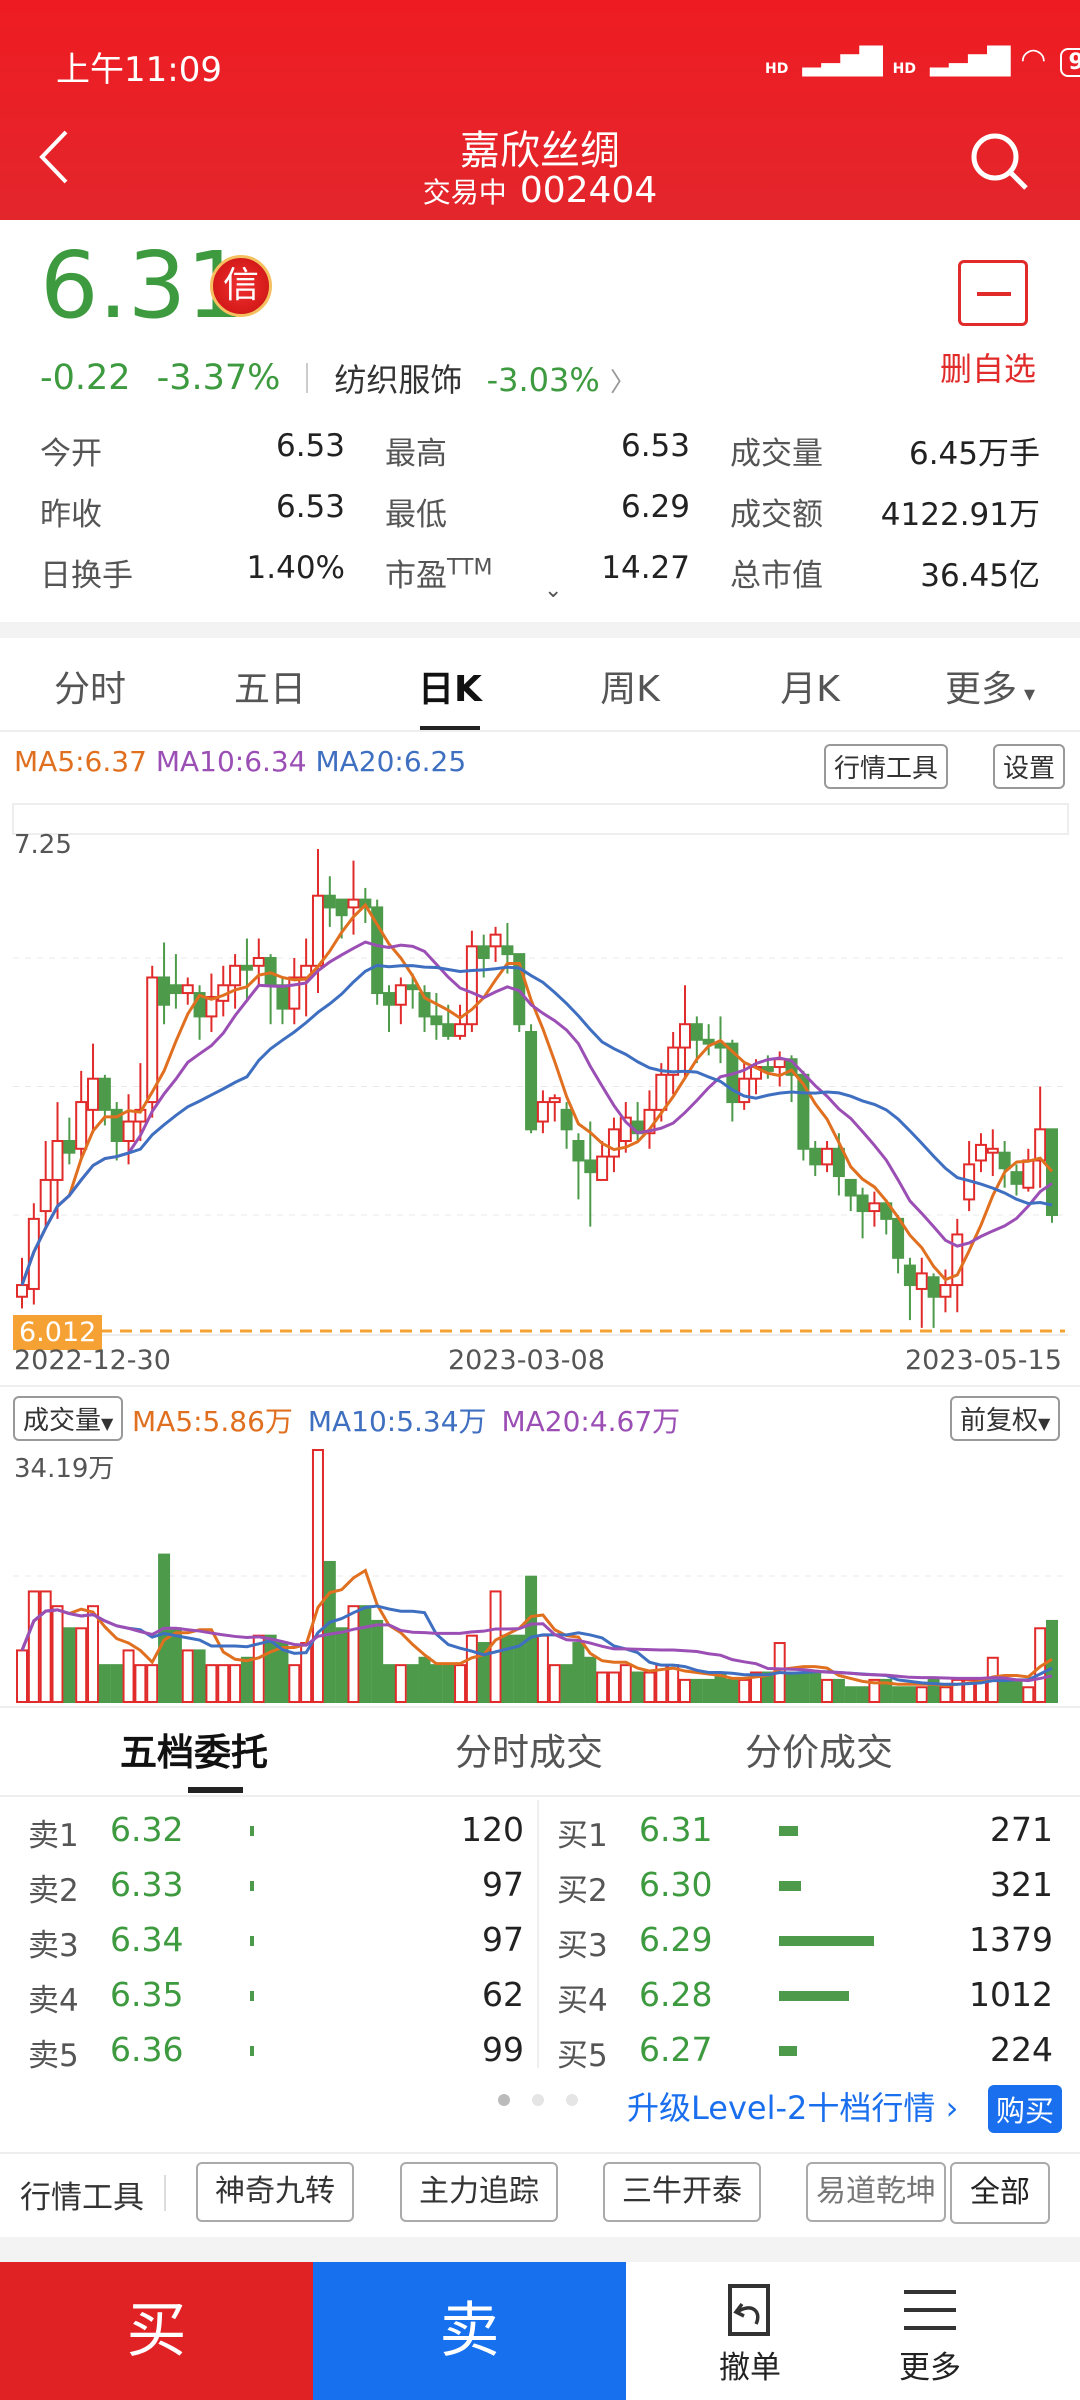  I want to click on orderbook-tab: 五档委托, so click(194, 1752).